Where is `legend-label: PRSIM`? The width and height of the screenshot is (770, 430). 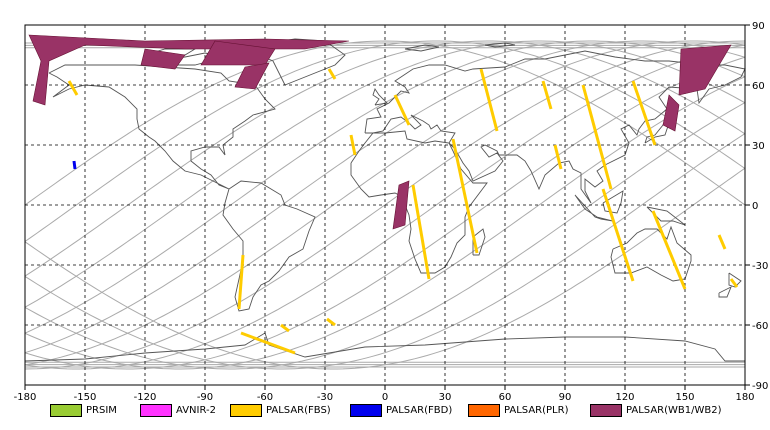 legend-label: PRSIM is located at coordinates (101, 410).